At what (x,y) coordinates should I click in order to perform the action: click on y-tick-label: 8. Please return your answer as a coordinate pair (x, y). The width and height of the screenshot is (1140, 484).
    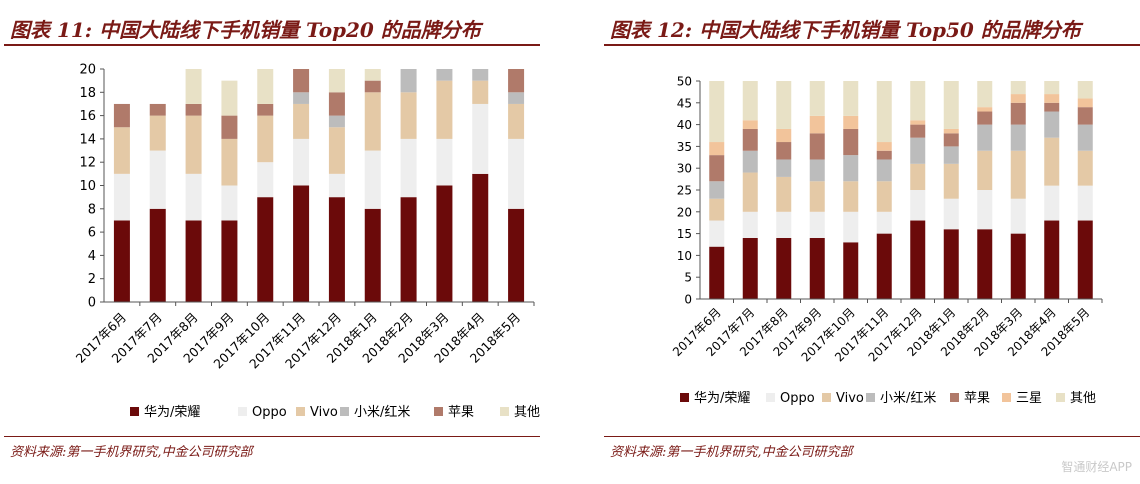
    Looking at the image, I should click on (92, 209).